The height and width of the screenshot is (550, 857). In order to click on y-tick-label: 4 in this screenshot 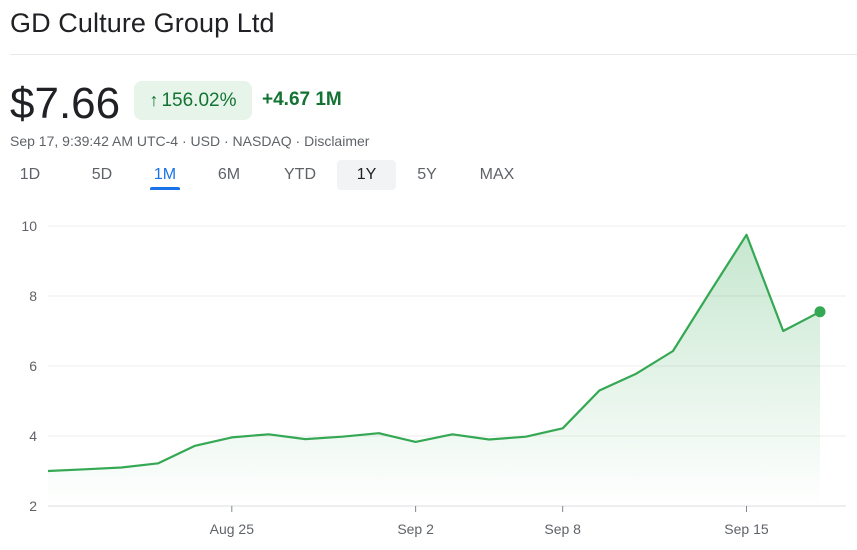, I will do `click(33, 436)`.